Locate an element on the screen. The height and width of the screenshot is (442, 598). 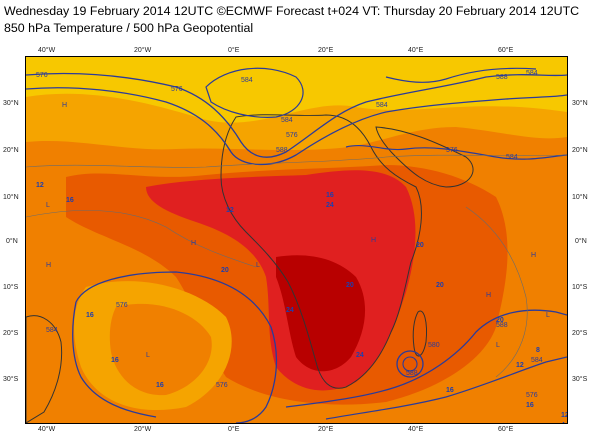
temperature-label: 8 is located at coordinates (538, 350).